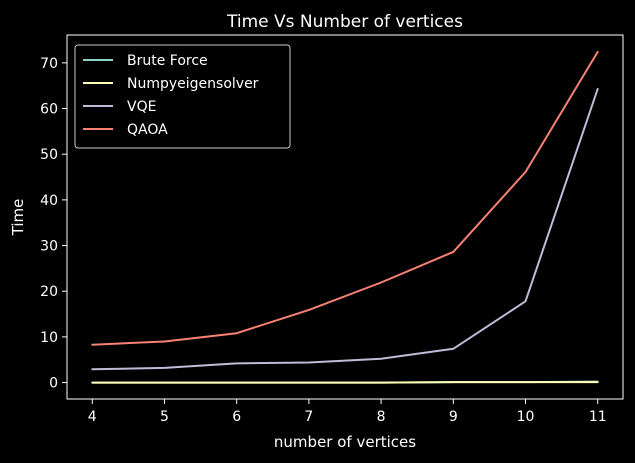 Image resolution: width=635 pixels, height=463 pixels. Describe the element at coordinates (193, 84) in the screenshot. I see `legend-label: Numpyeigensolver` at that location.